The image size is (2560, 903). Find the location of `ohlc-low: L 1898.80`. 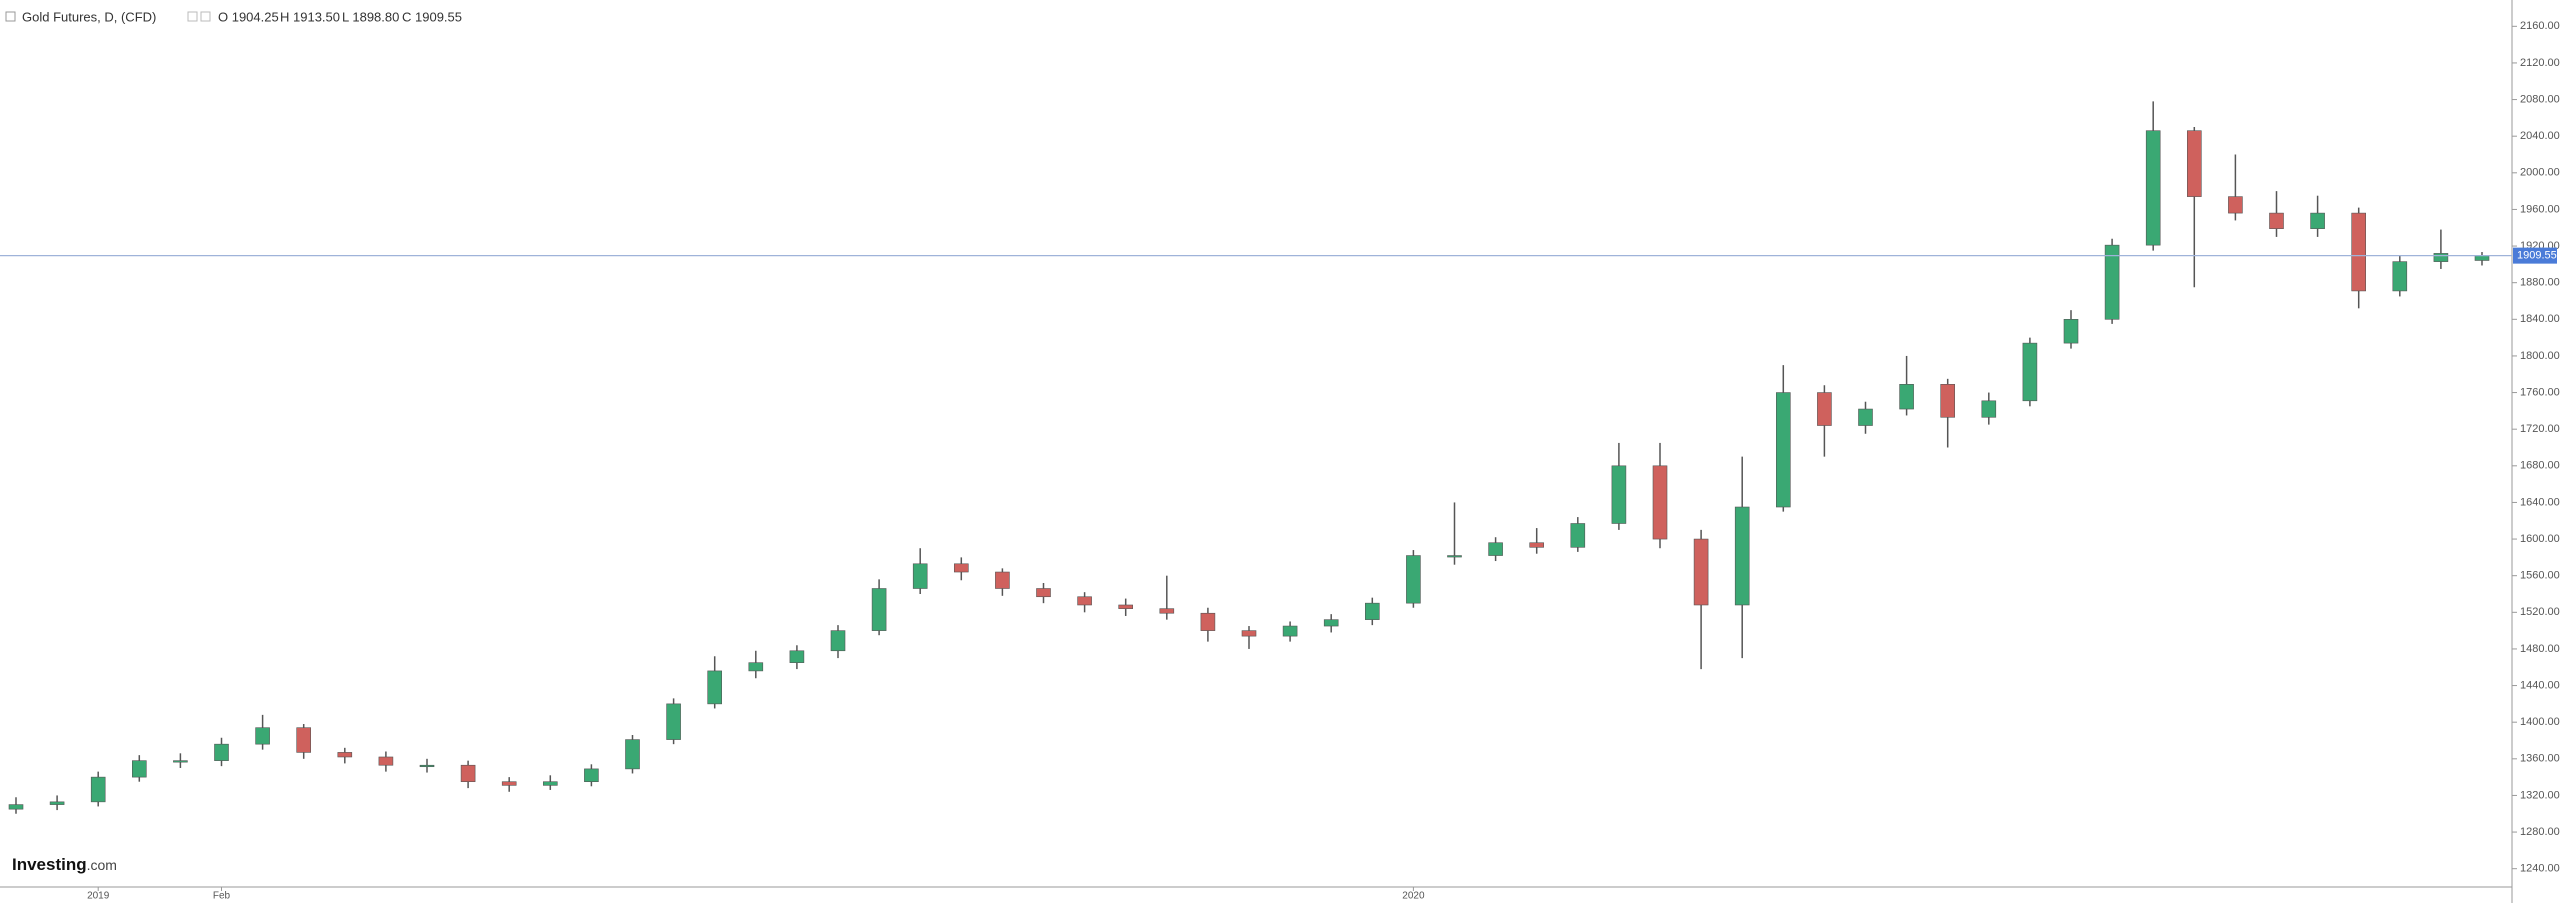

ohlc-low: L 1898.80 is located at coordinates (370, 16).